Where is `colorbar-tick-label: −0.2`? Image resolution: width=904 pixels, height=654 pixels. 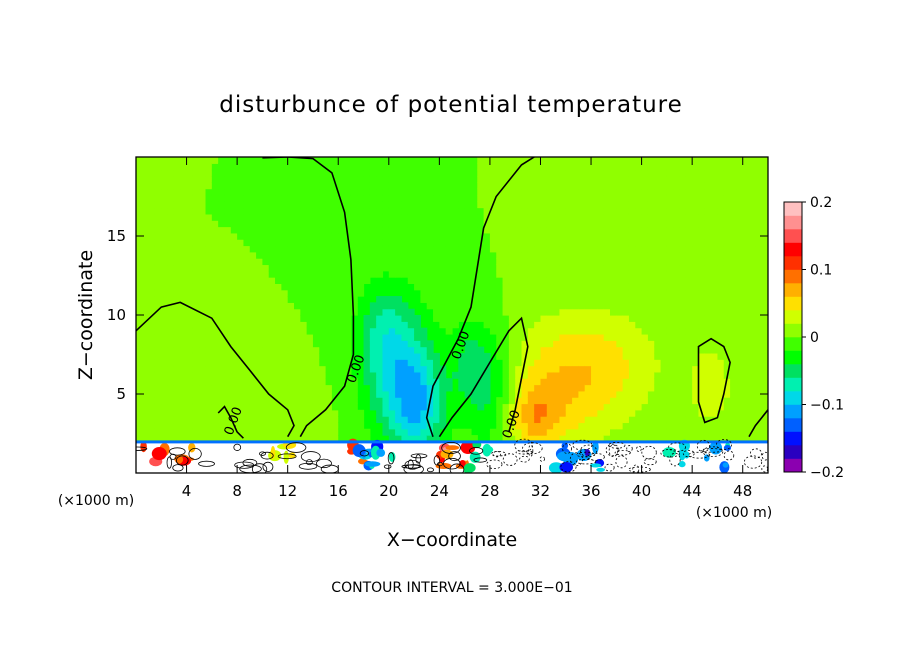
colorbar-tick-label: −0.2 is located at coordinates (827, 473).